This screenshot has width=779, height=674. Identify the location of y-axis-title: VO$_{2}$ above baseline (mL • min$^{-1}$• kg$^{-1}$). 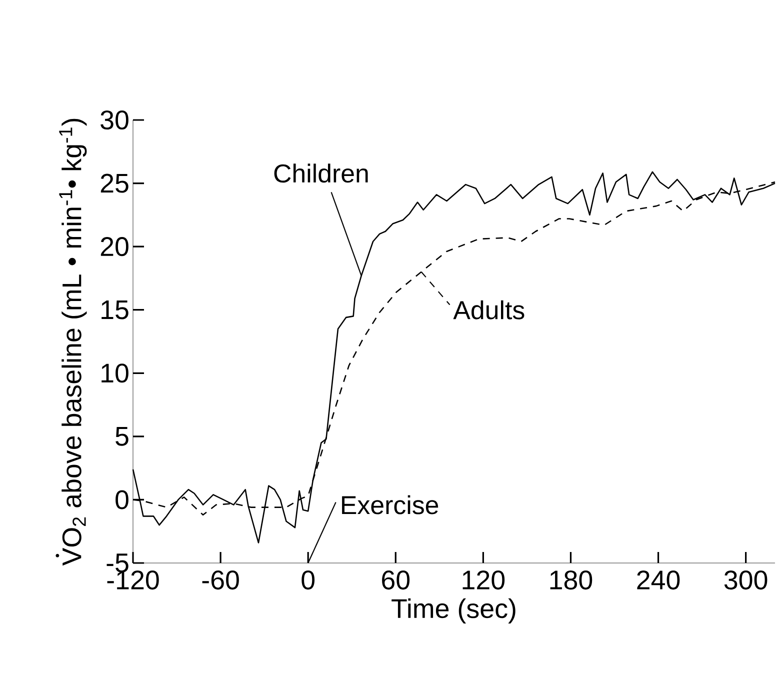
(73, 342).